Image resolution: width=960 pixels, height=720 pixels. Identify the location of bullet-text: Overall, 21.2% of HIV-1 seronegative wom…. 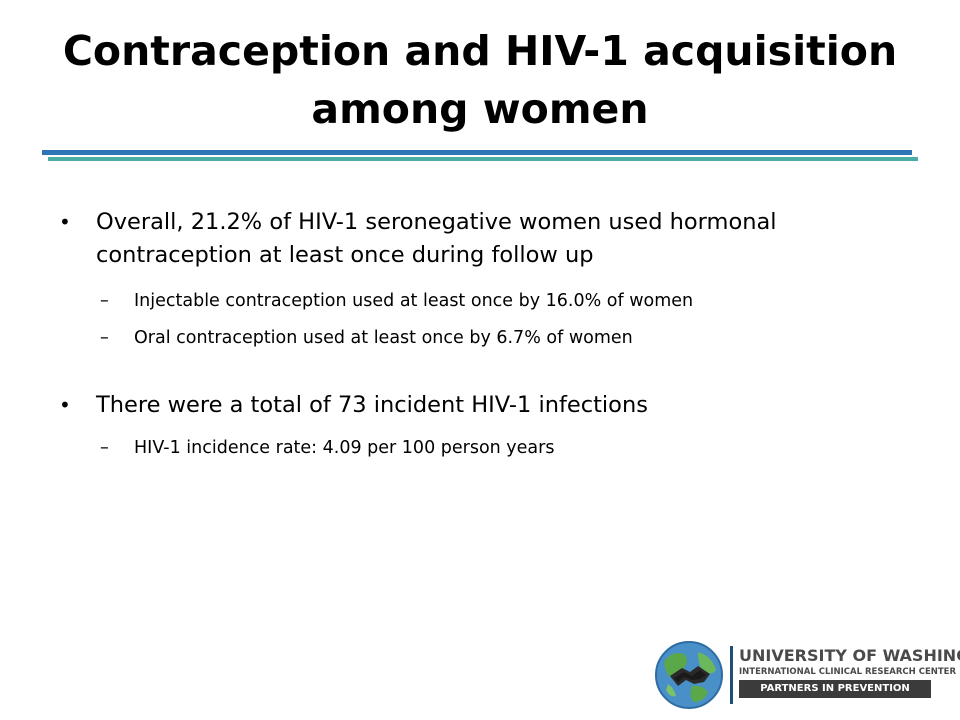
(436, 238).